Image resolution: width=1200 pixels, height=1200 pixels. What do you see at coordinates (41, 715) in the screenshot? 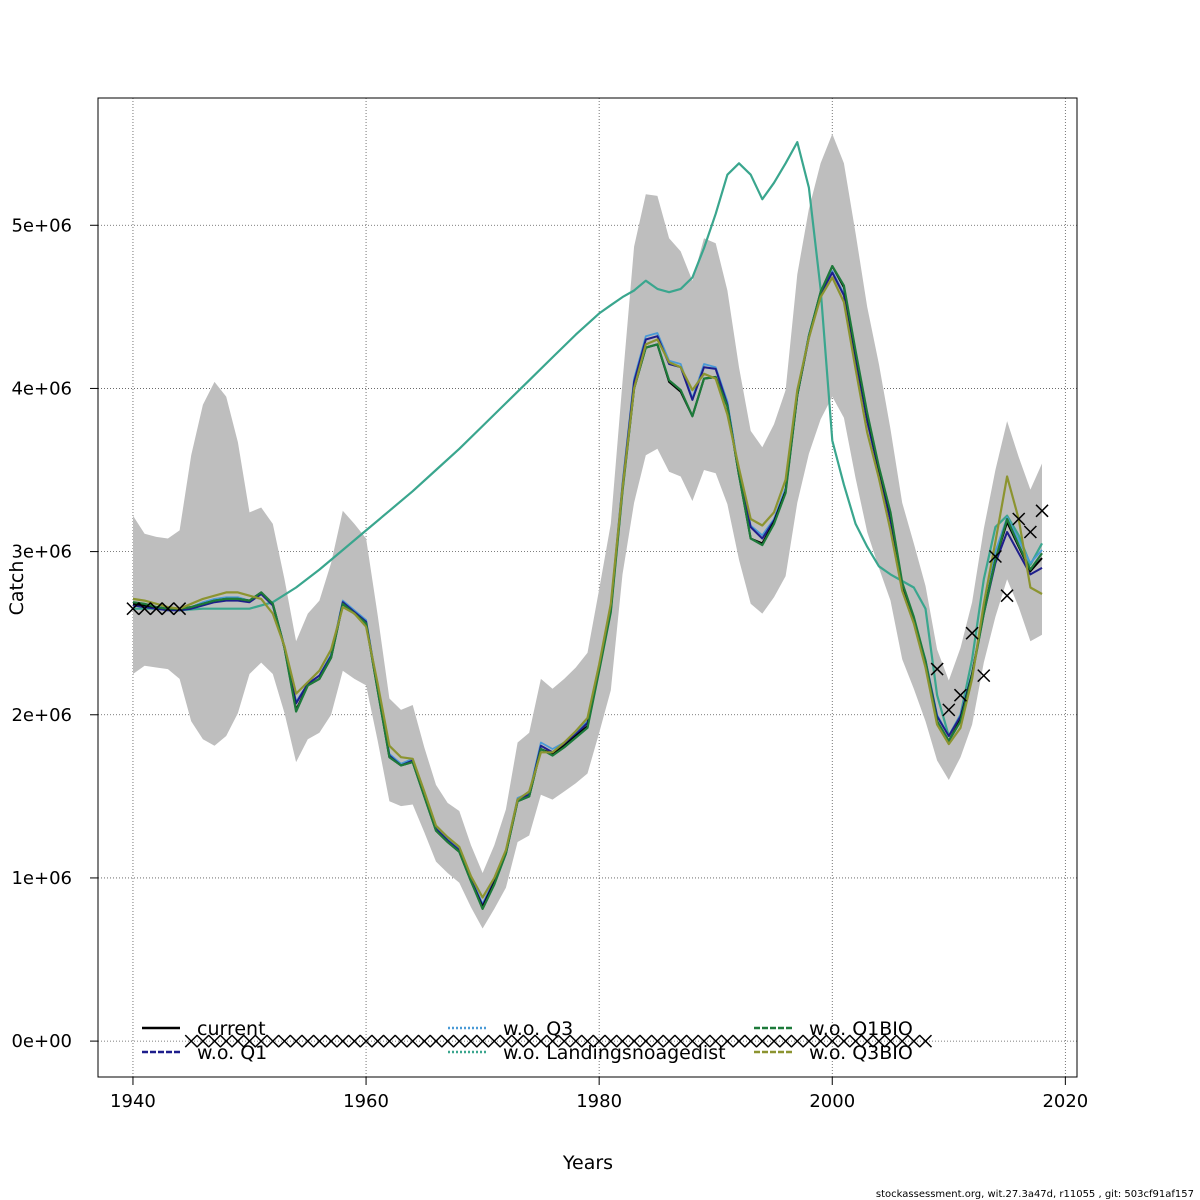
I see `y-tick-label: 2e+06` at bounding box center [41, 715].